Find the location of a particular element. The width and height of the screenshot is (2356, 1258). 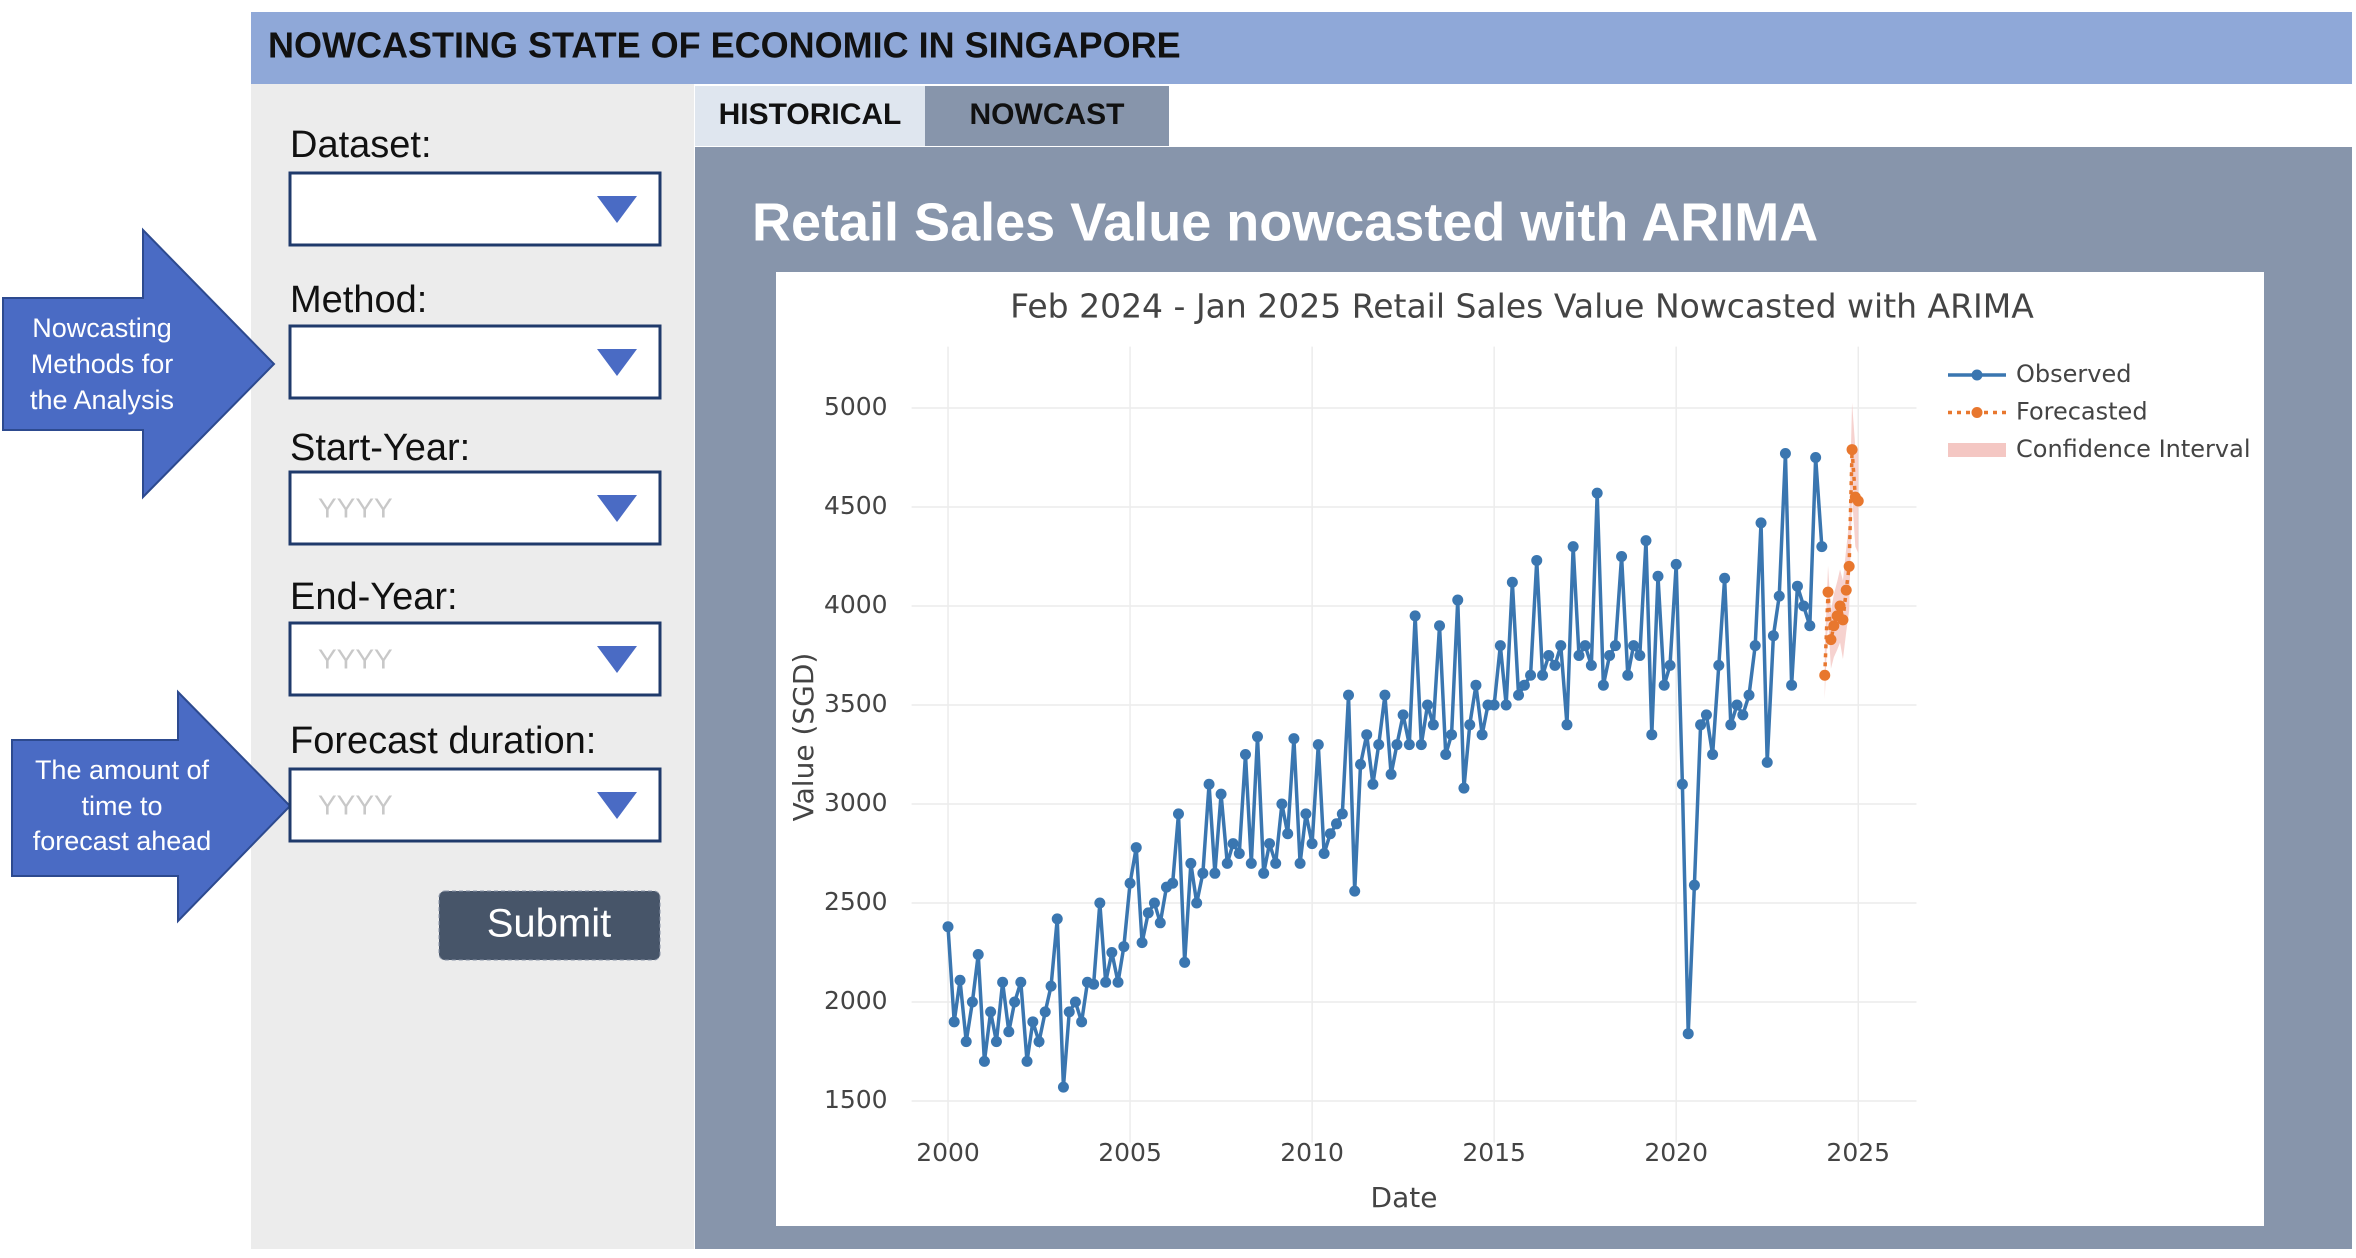

tab-label: HISTORICAL is located at coordinates (810, 114).